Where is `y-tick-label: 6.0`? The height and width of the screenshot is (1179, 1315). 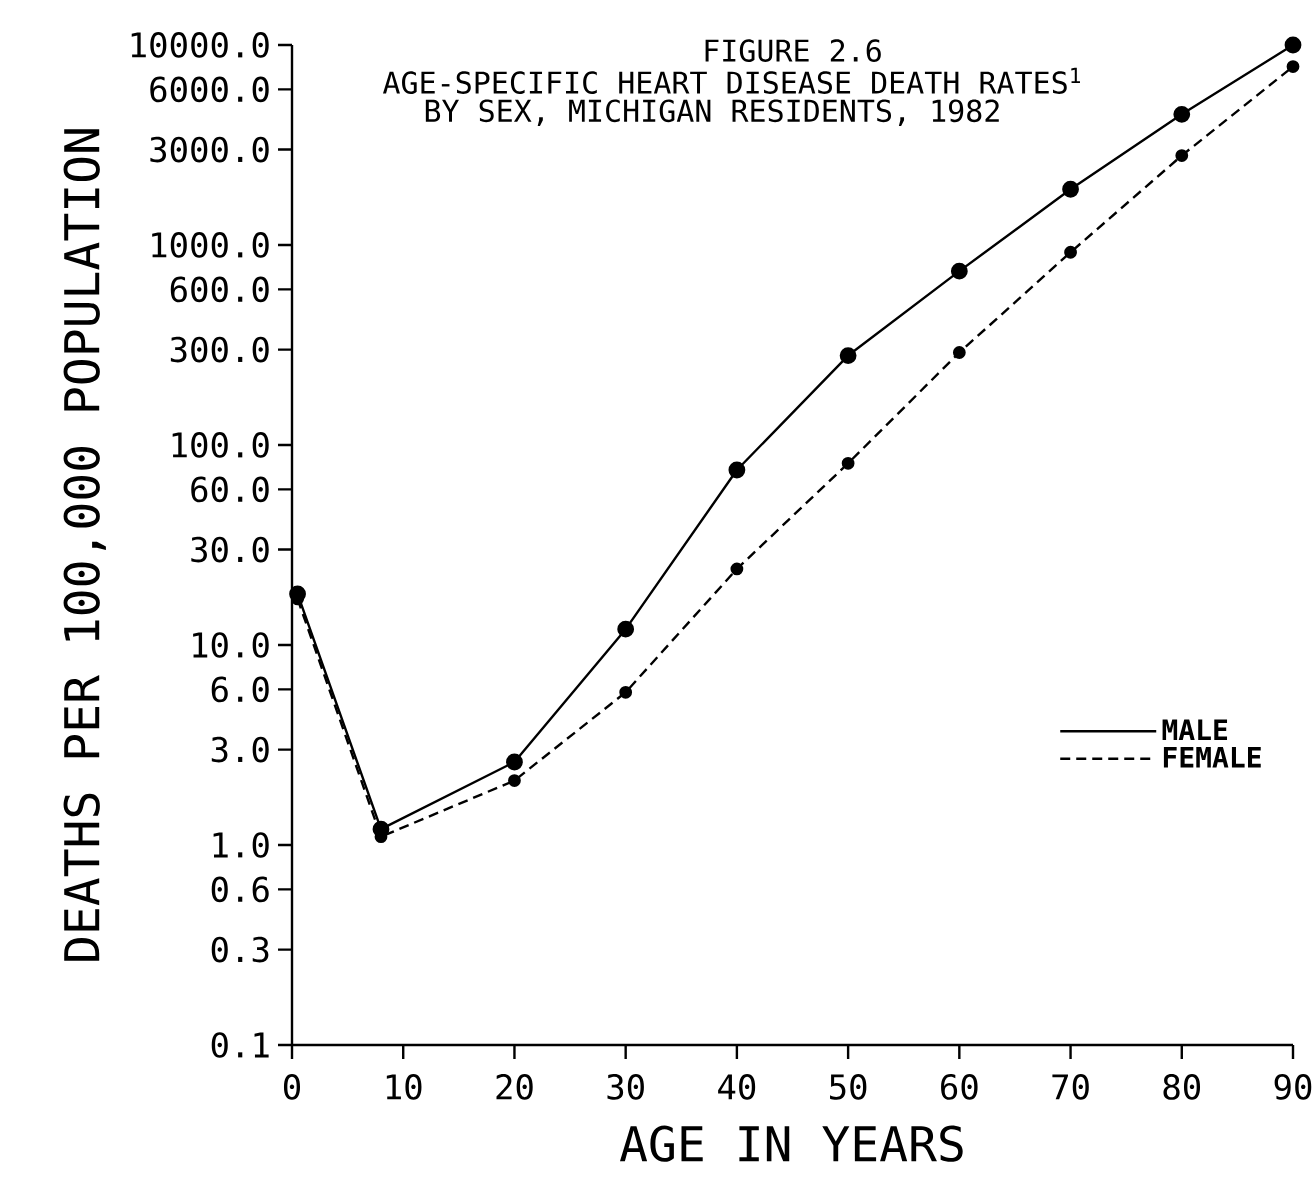 y-tick-label: 6.0 is located at coordinates (240, 689).